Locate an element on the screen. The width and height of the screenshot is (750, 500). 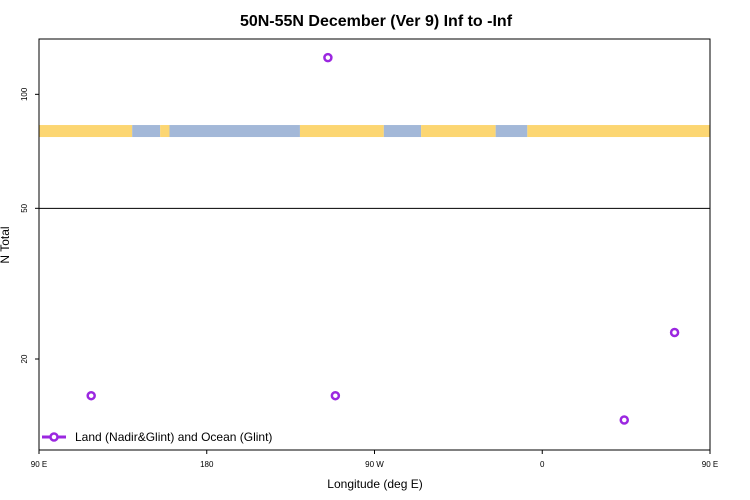
legend: Land (Nadir&Glint) and Ocean (Glint) is located at coordinates (157, 437).